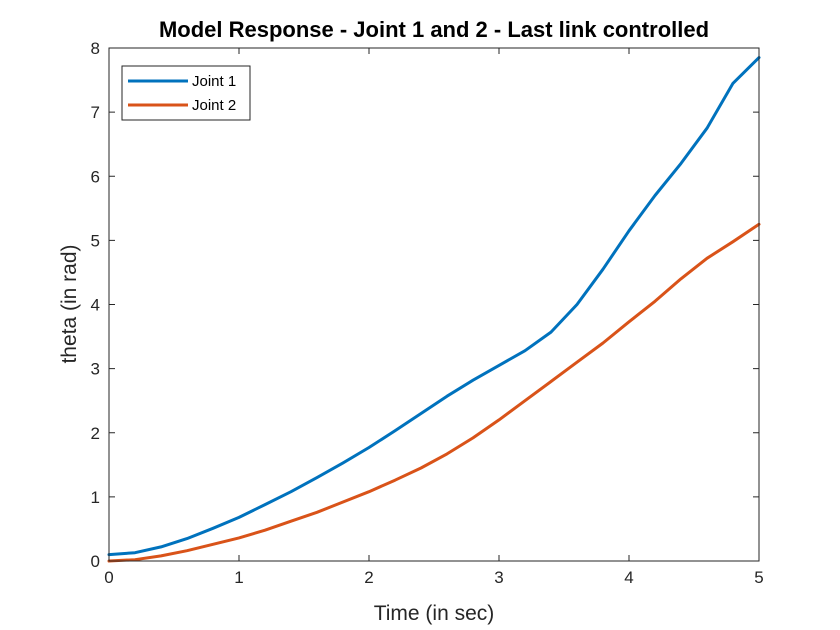 The width and height of the screenshot is (840, 630). Describe the element at coordinates (214, 81) in the screenshot. I see `legend-label-1: Joint 1` at that location.